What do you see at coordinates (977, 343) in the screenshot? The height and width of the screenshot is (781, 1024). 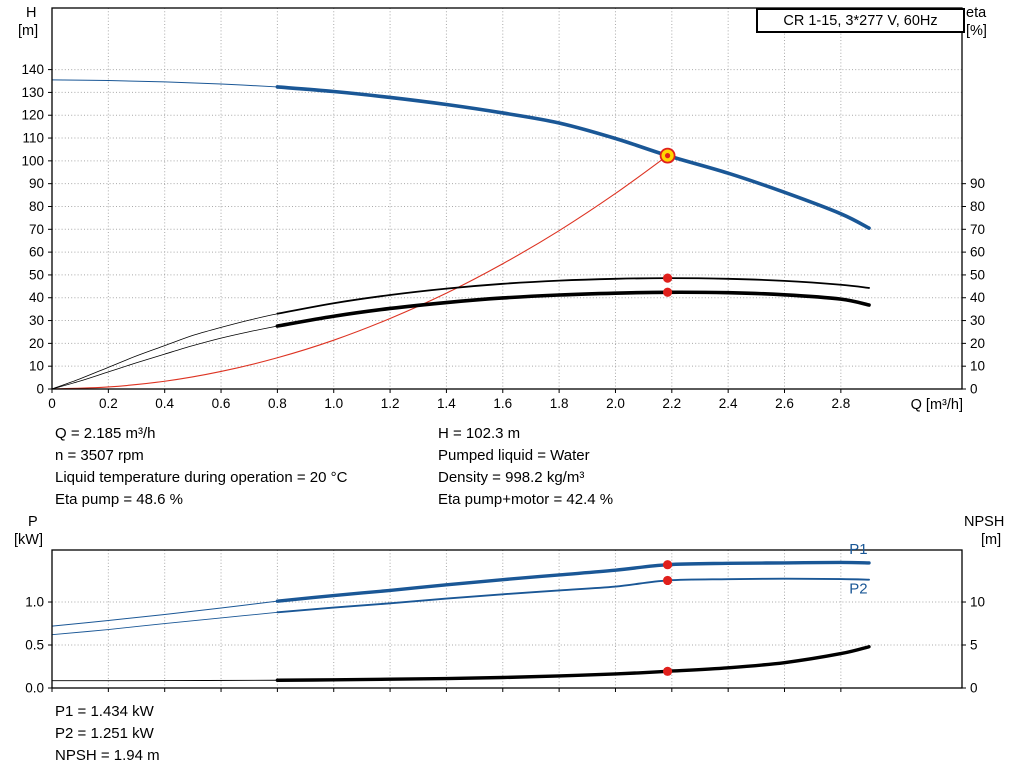 I see `y-right-tick-label: 20` at bounding box center [977, 343].